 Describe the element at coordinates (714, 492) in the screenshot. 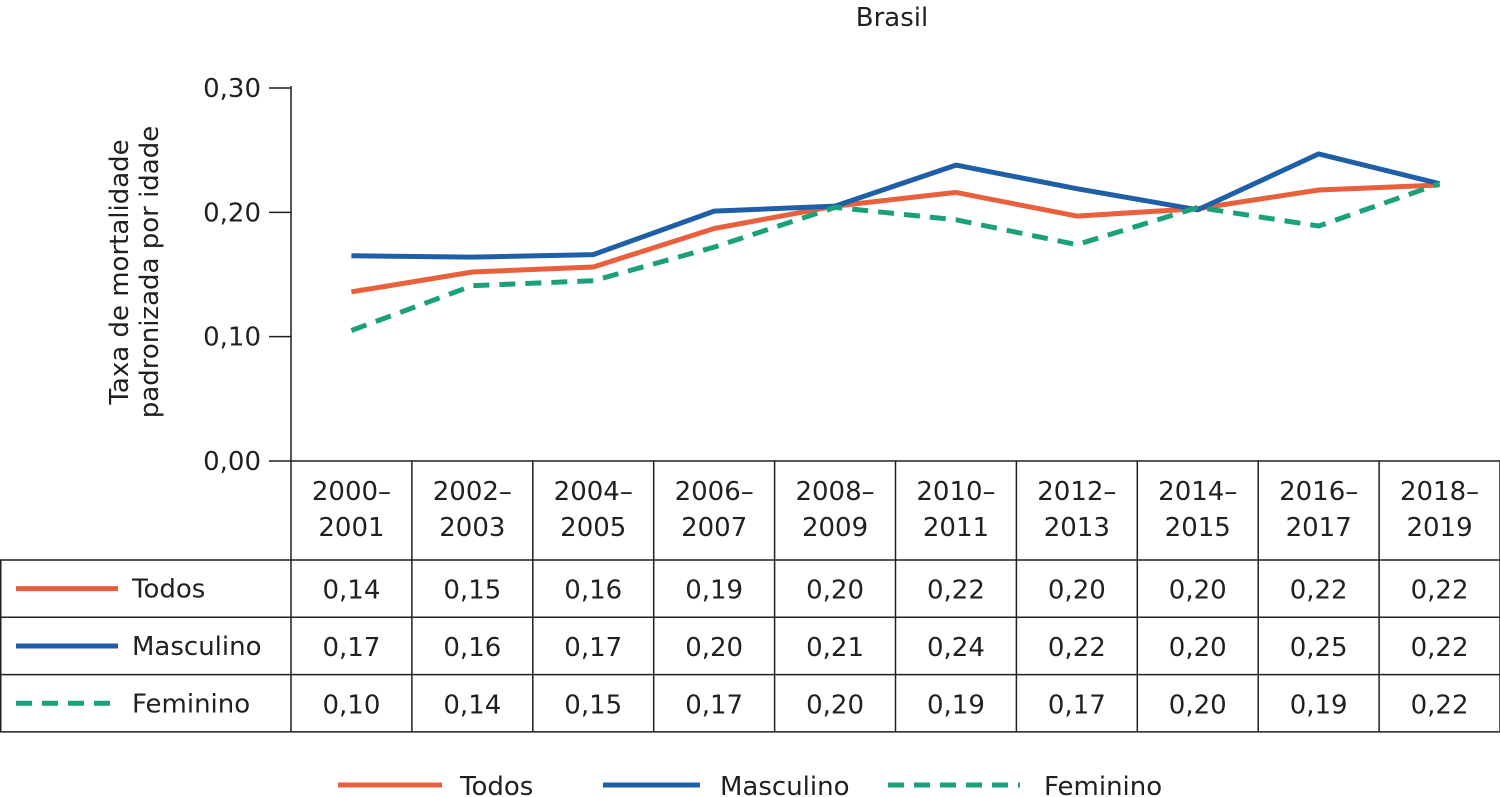

I see `x-tick-label: 2006–` at that location.